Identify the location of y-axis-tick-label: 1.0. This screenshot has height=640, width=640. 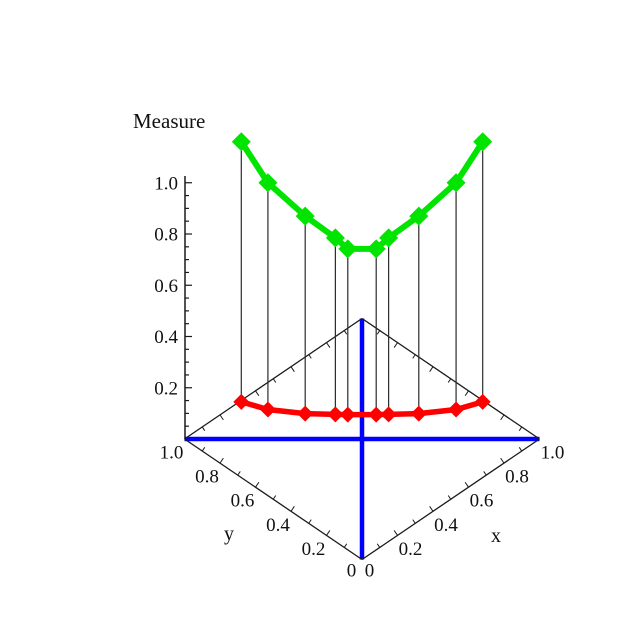
(172, 453).